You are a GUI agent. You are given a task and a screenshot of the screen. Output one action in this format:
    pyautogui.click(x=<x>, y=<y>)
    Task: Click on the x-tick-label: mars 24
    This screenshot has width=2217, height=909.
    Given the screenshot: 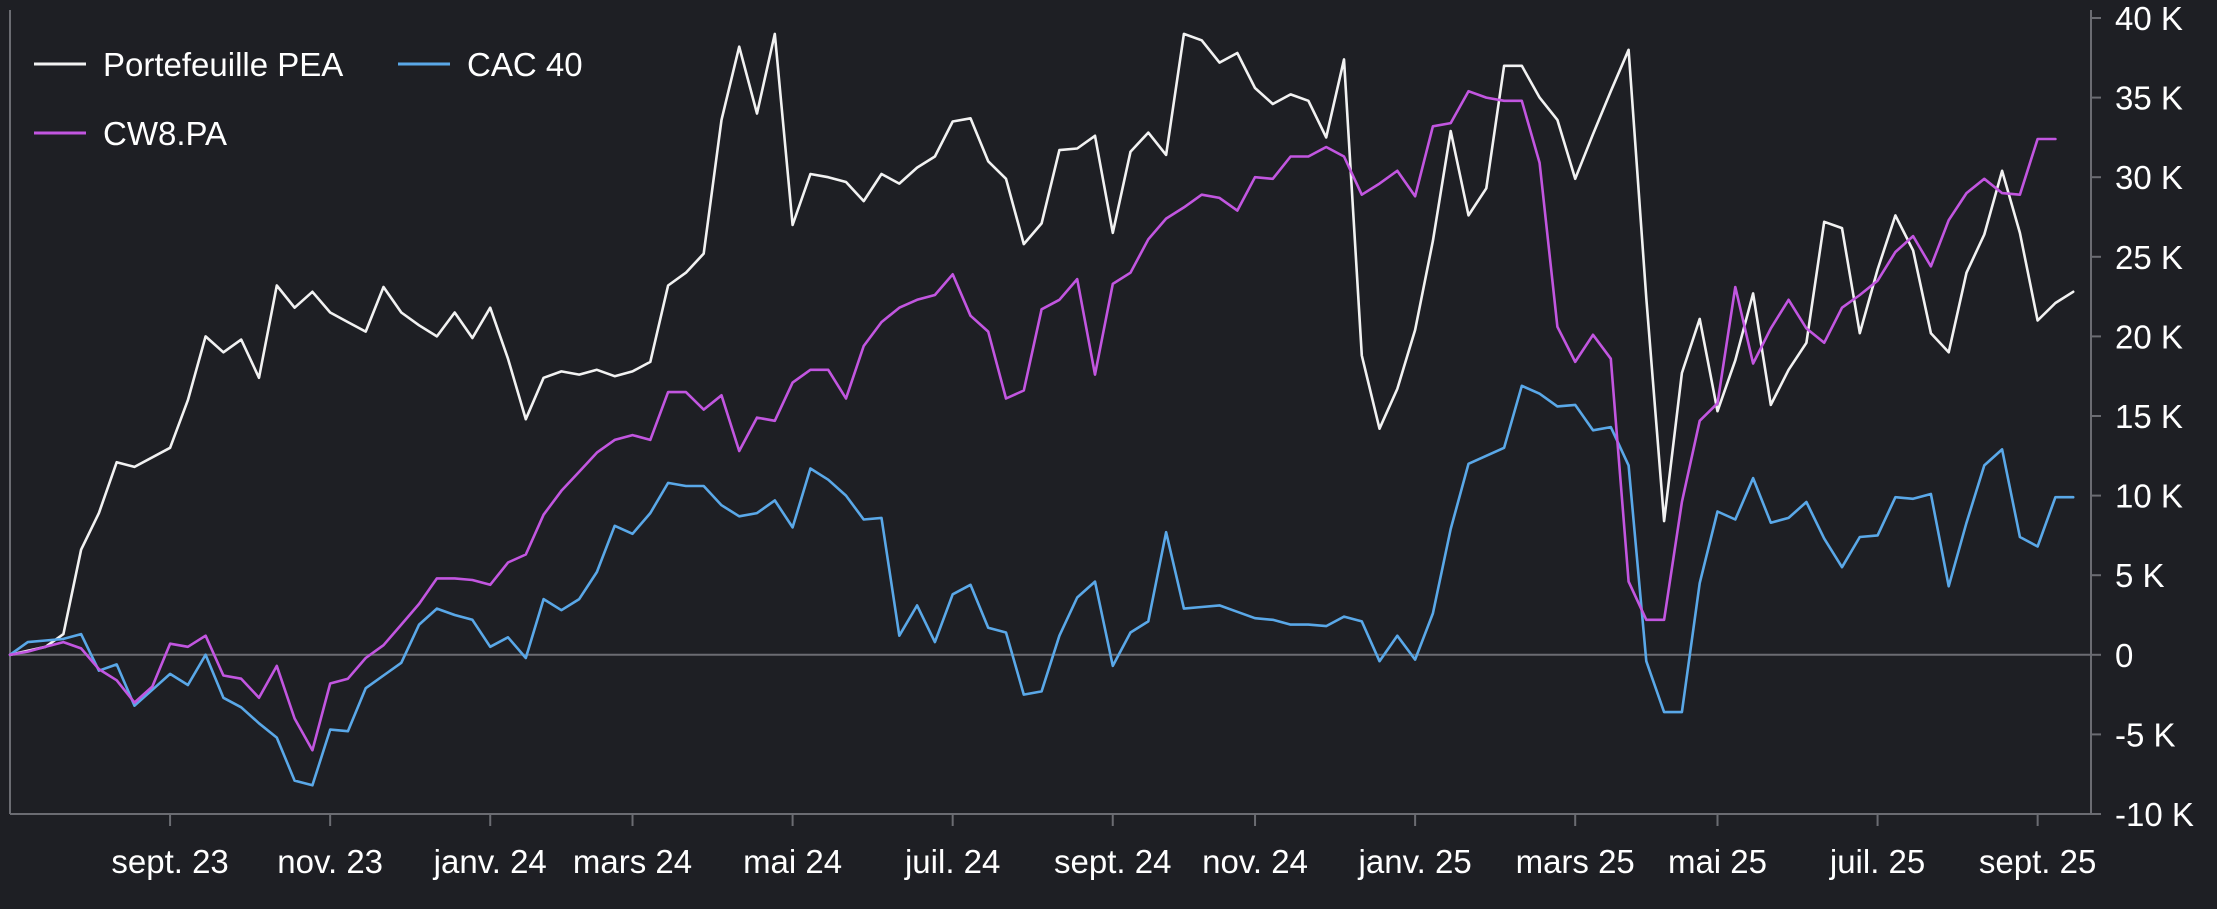 What is the action you would take?
    pyautogui.click(x=632, y=861)
    